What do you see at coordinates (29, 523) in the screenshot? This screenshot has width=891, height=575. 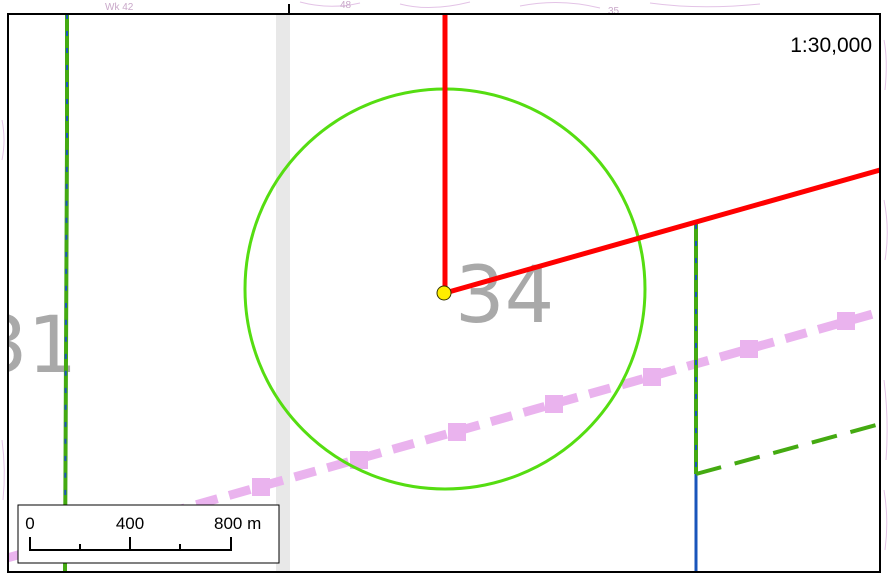 I see `scale-tick-label-0: 0` at bounding box center [29, 523].